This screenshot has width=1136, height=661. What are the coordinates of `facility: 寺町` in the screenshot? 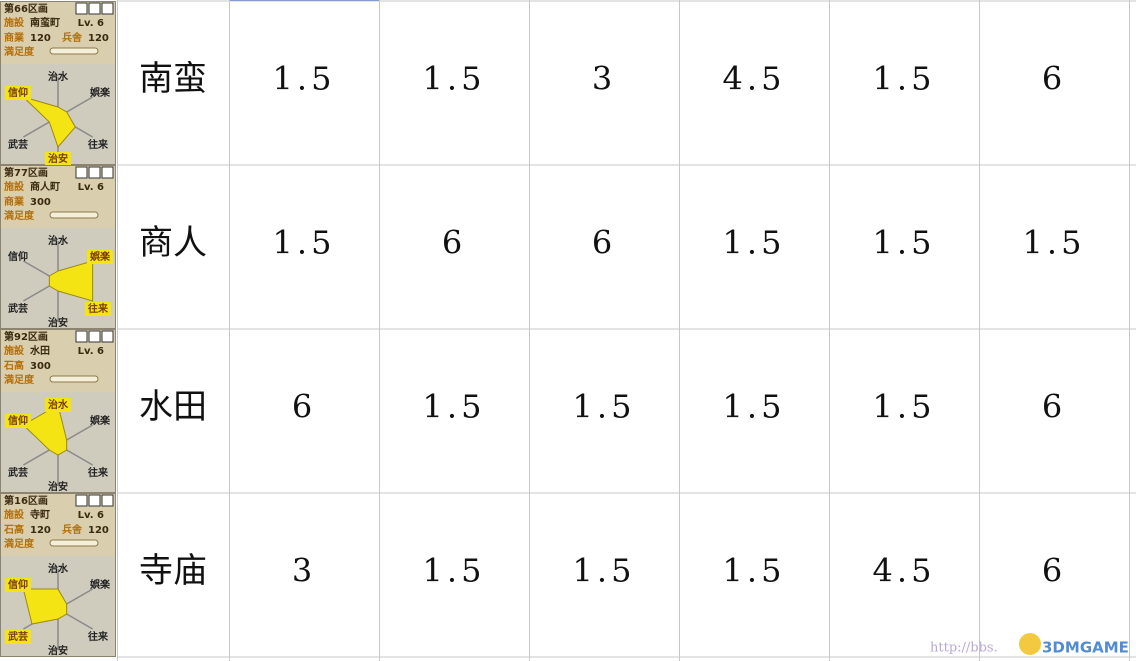 It's located at (40, 514).